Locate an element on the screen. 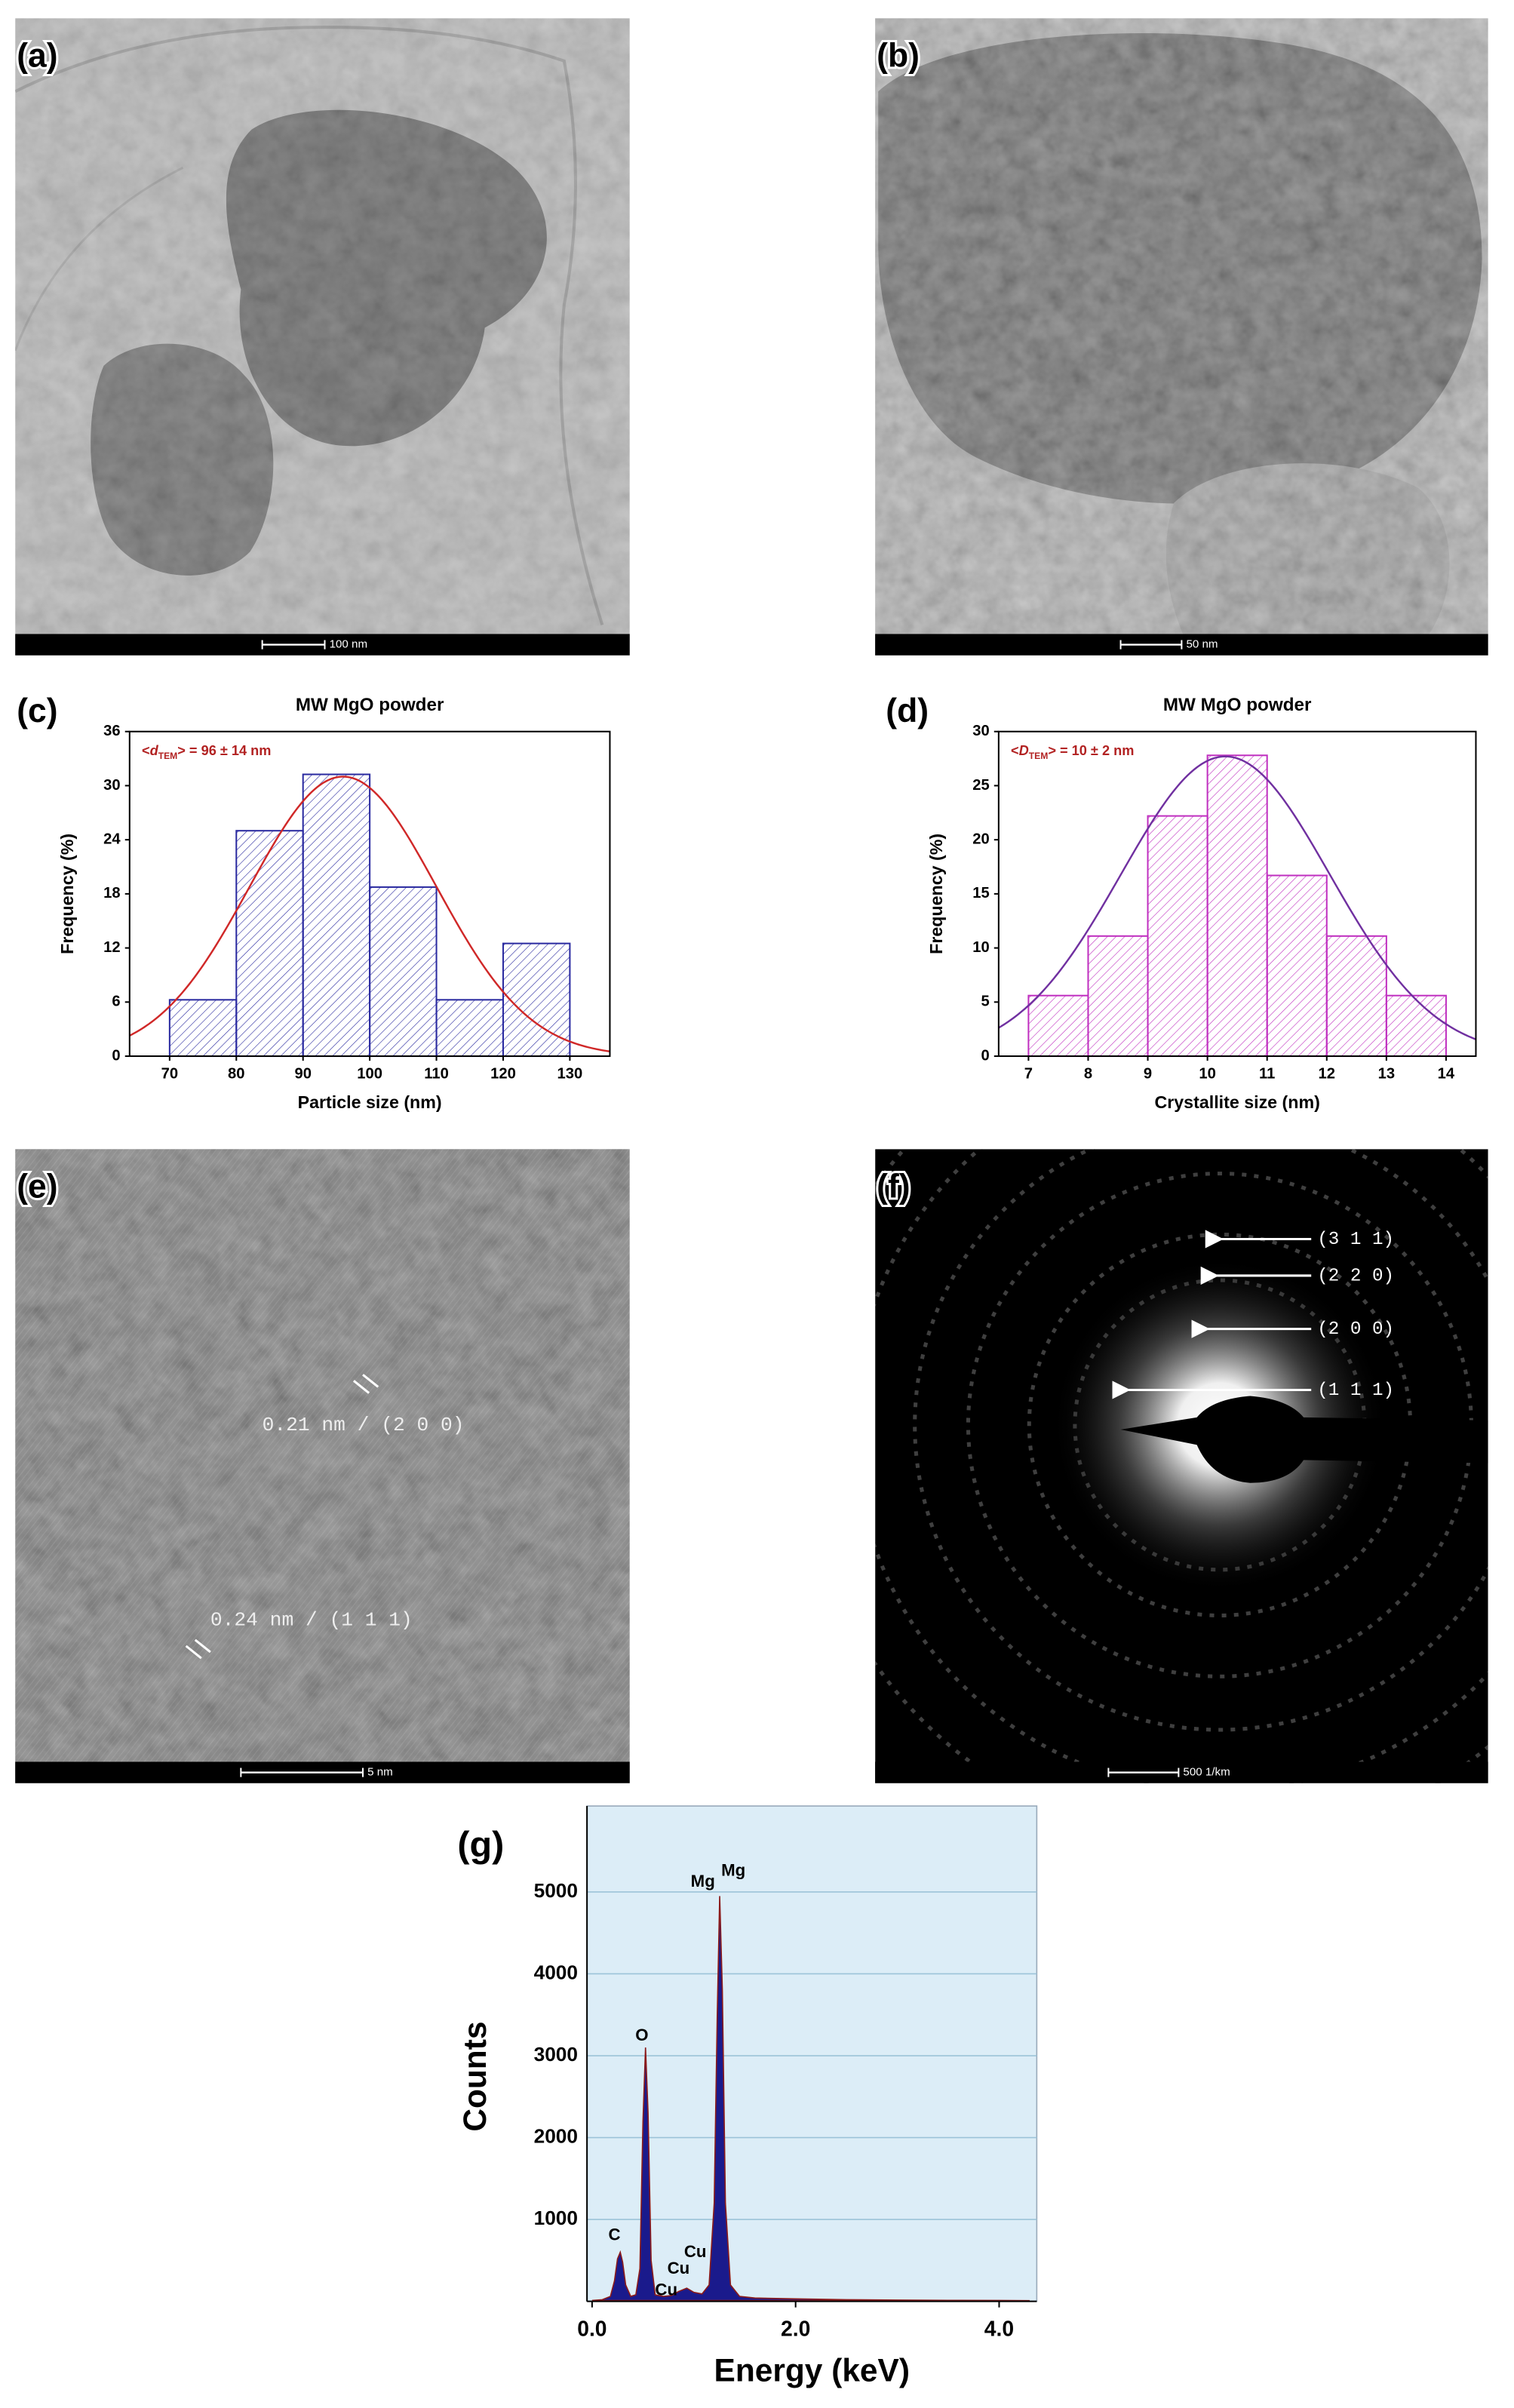 The image size is (1514, 2408). x-tick-label: 9 is located at coordinates (1148, 1074).